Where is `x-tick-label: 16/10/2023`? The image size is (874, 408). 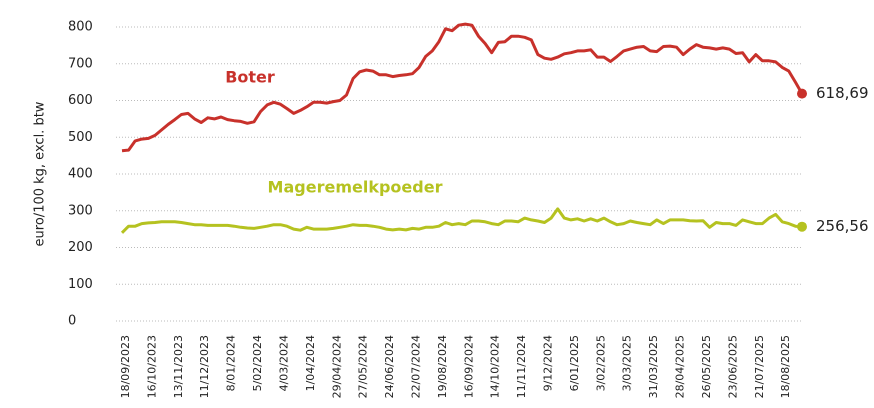 x-tick-label: 16/10/2023 is located at coordinates (151, 366).